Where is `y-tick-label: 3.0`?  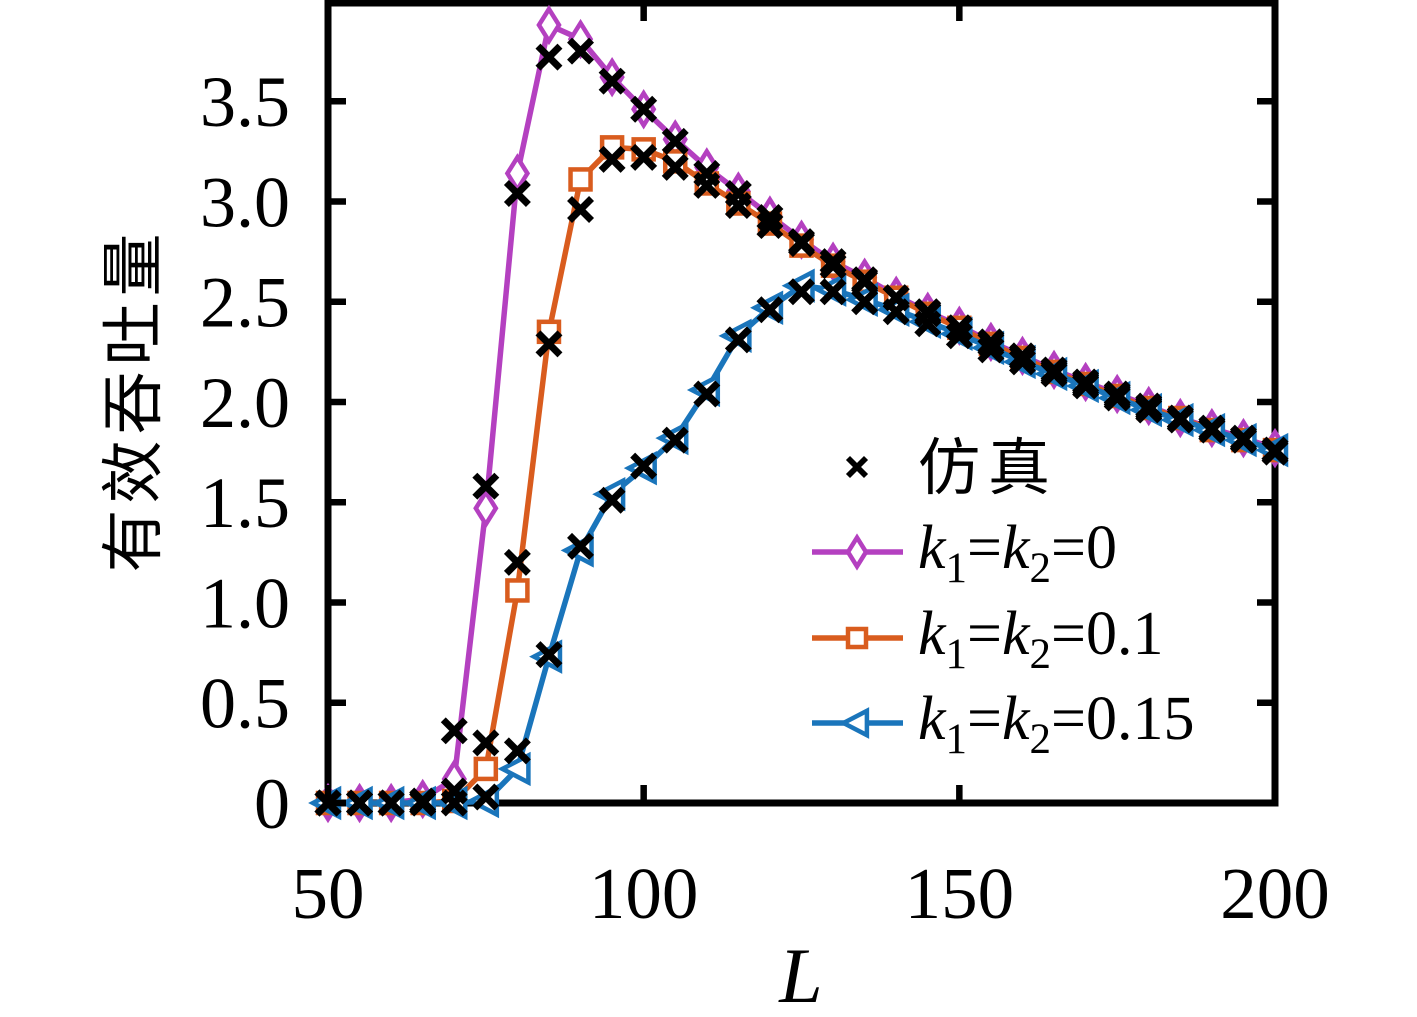
y-tick-label: 3.0 is located at coordinates (245, 202).